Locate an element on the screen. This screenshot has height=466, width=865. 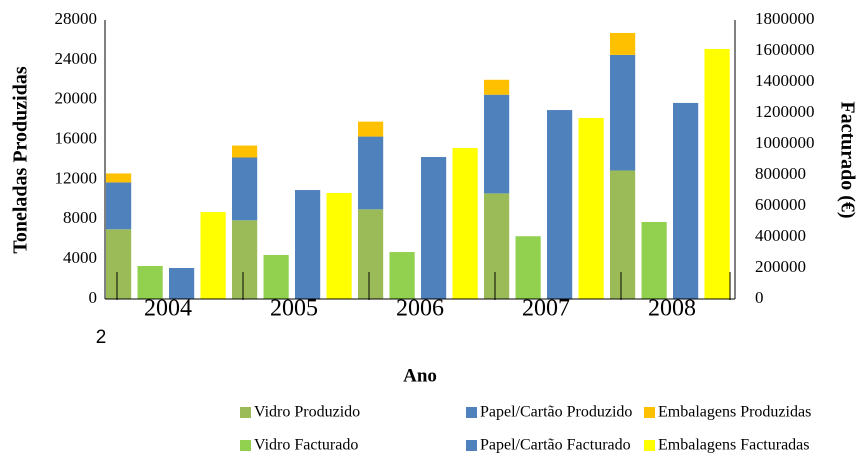
y2-tick-label: 200000 is located at coordinates (780, 266).